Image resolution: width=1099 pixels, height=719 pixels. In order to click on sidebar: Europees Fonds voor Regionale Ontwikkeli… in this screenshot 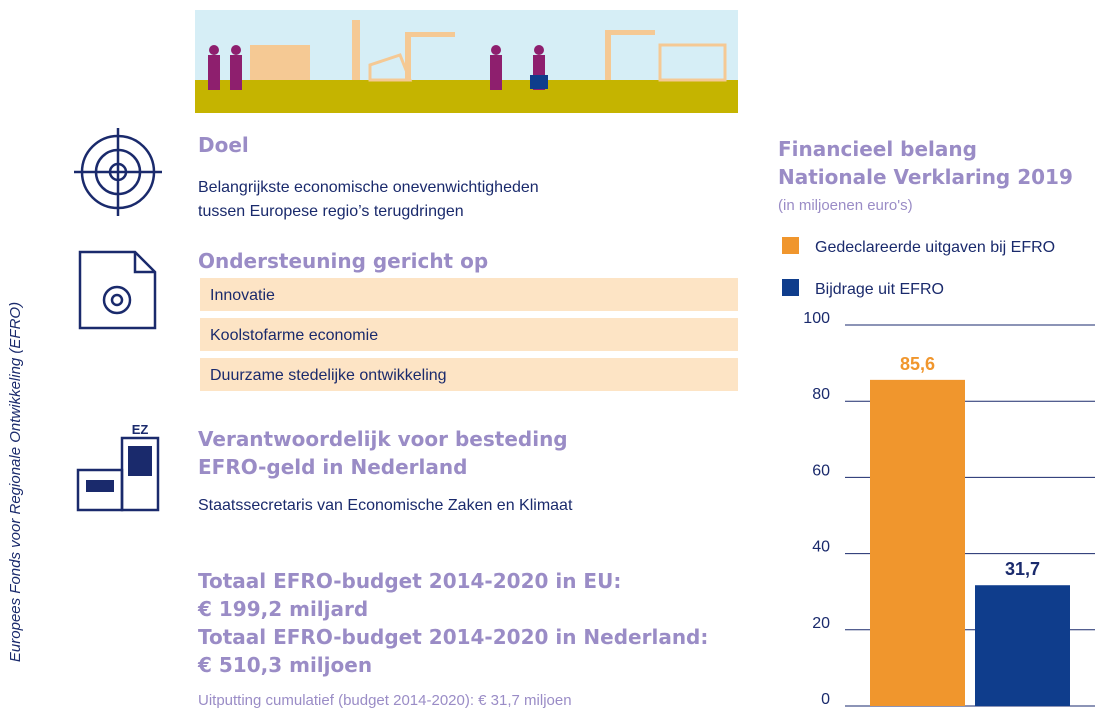, I will do `click(15, 482)`.